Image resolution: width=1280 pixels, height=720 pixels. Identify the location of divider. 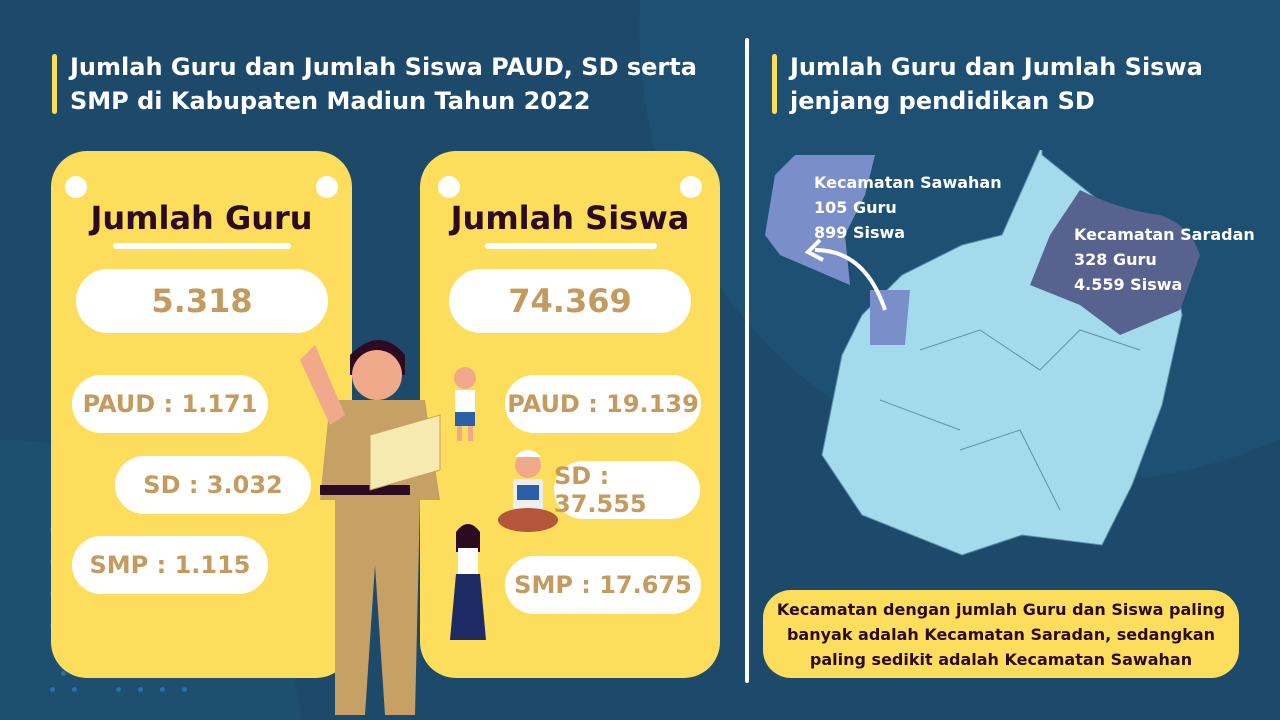
(747, 360).